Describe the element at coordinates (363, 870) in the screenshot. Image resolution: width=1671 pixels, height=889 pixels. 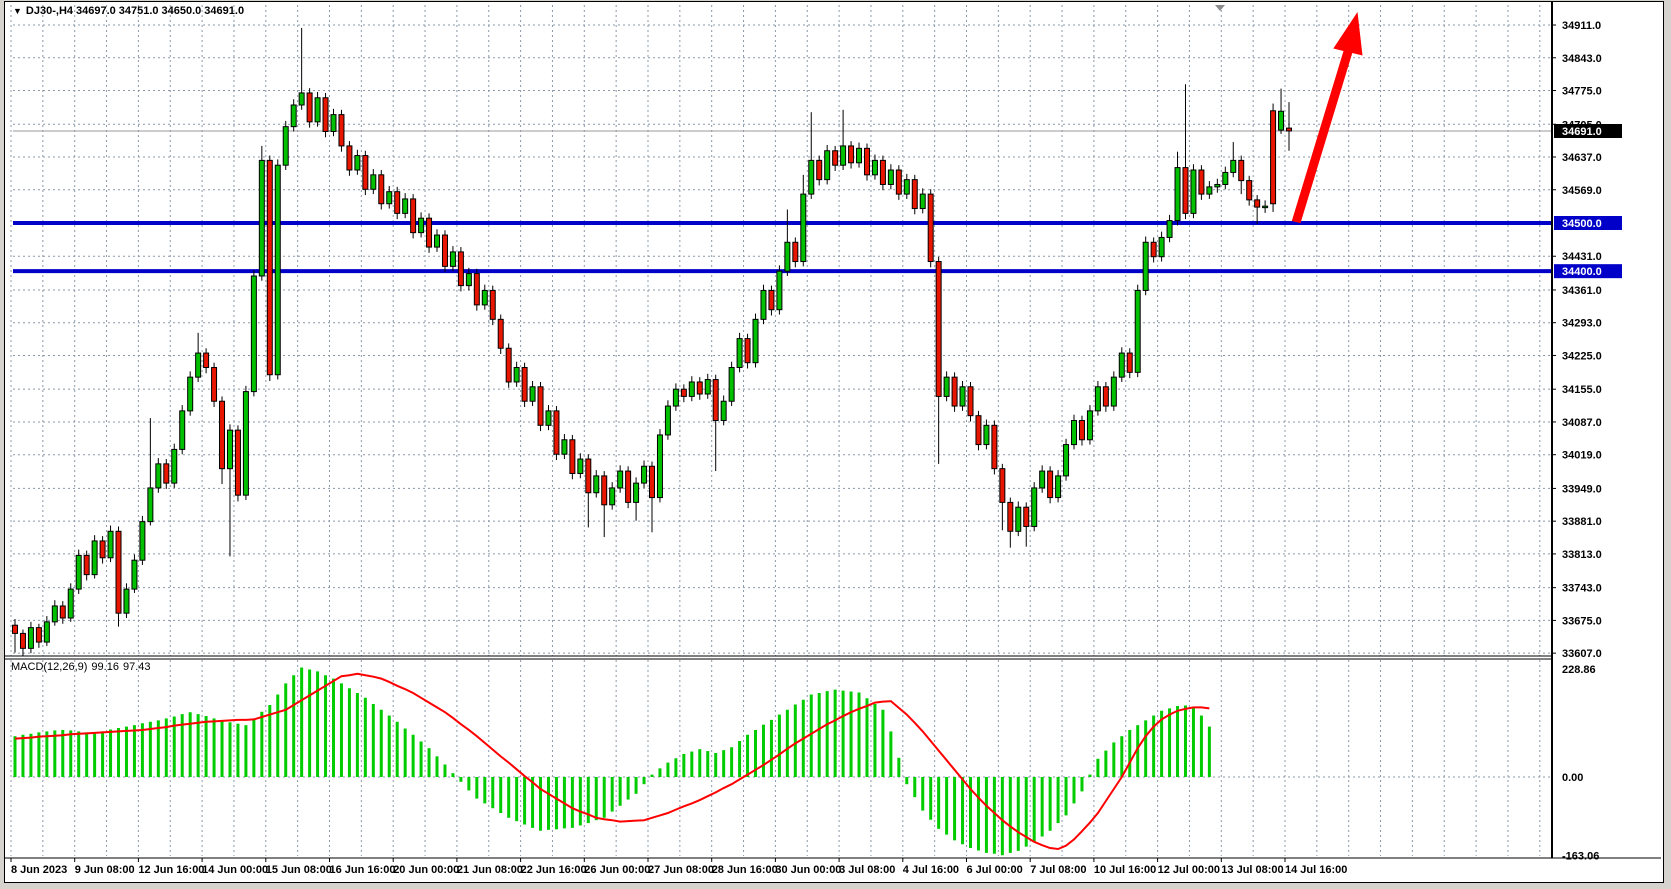
I see `time-axis-label: 16 Jun 16:00` at that location.